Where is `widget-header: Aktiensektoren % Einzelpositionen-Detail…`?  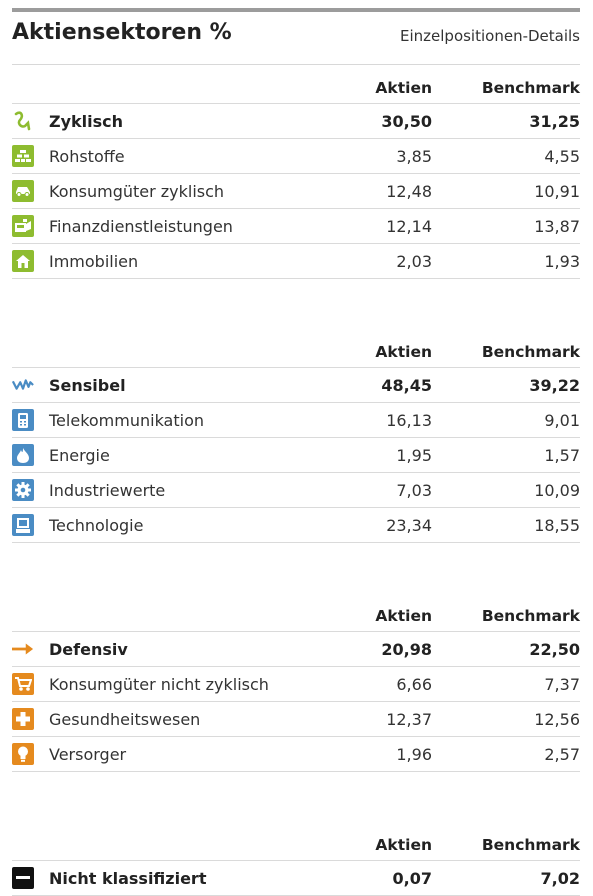 widget-header: Aktiensektoren % Einzelpositionen-Detail… is located at coordinates (296, 38).